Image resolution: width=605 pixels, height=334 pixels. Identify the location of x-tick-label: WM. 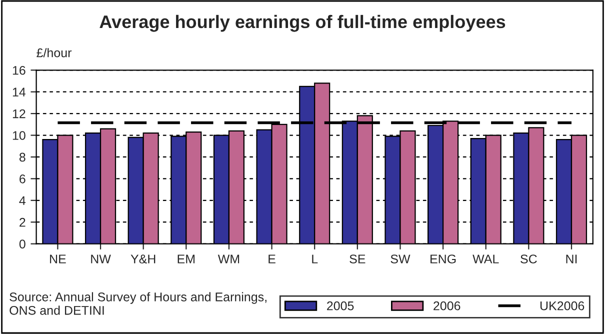
(229, 259).